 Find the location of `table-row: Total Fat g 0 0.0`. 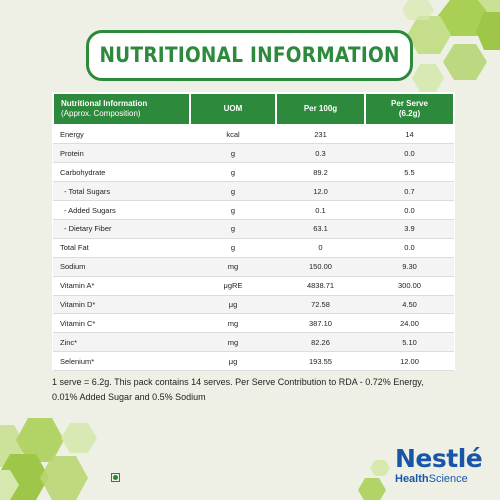

table-row: Total Fat g 0 0.0 is located at coordinates (253, 248).